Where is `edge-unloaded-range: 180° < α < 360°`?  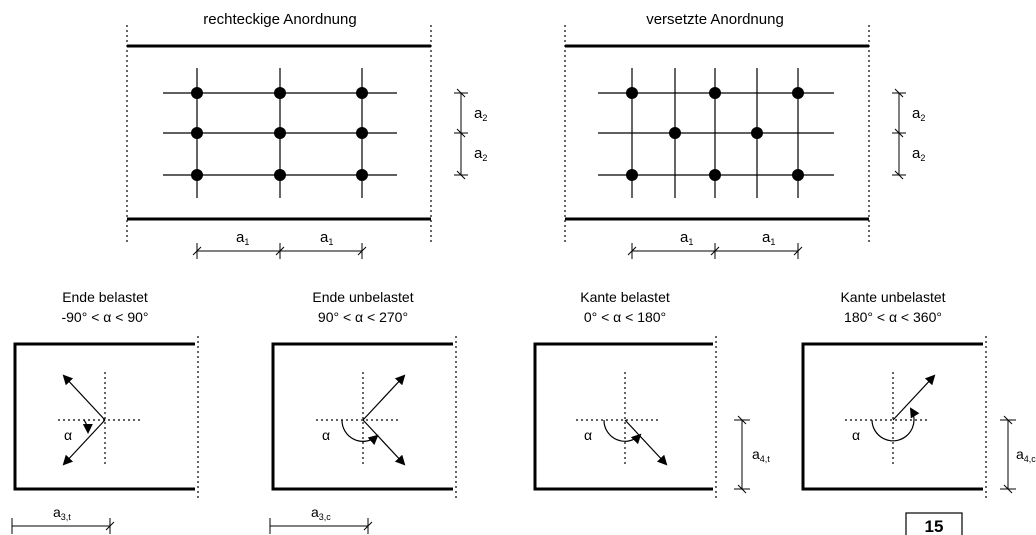 edge-unloaded-range: 180° < α < 360° is located at coordinates (893, 317).